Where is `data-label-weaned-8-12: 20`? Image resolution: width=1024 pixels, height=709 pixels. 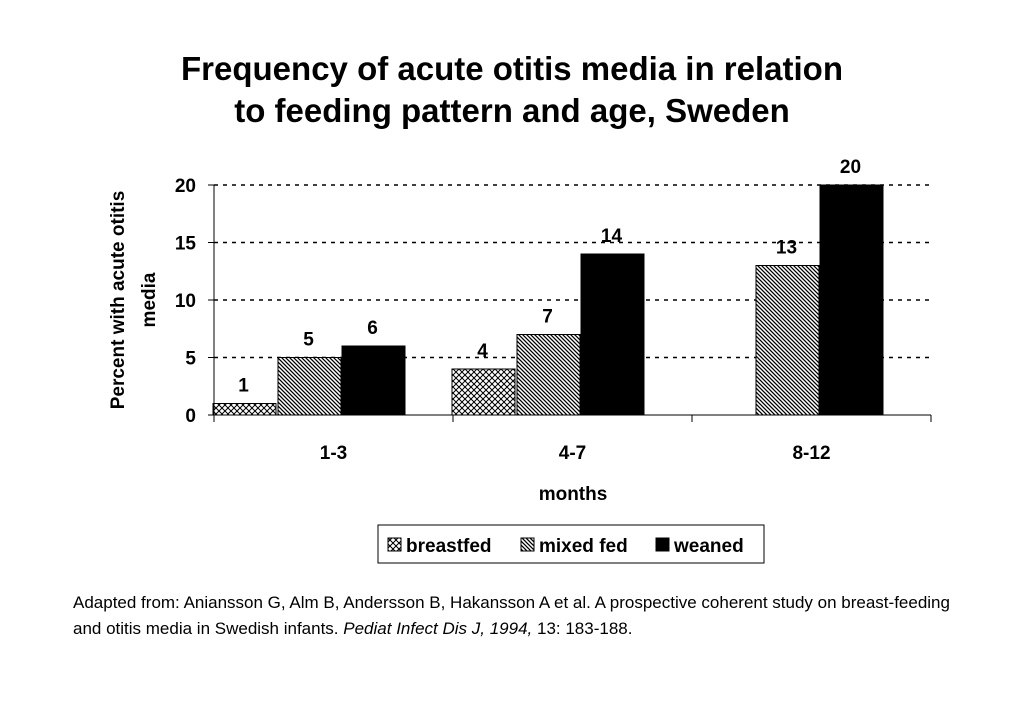 data-label-weaned-8-12: 20 is located at coordinates (850, 167).